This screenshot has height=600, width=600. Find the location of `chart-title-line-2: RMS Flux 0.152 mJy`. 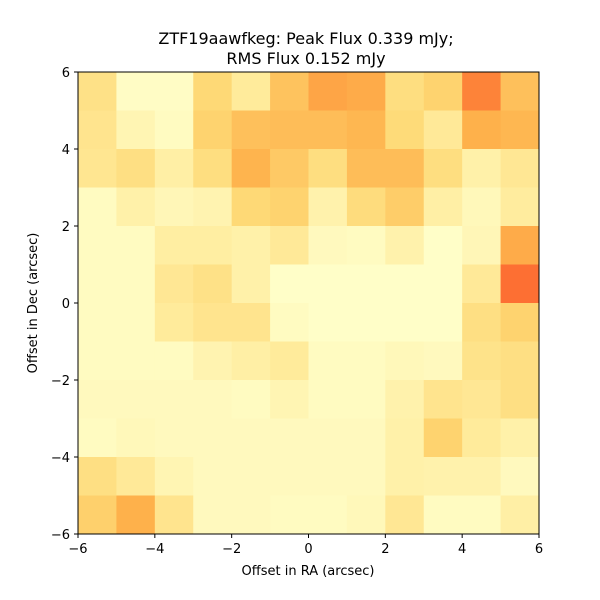

chart-title-line-2: RMS Flux 0.152 mJy is located at coordinates (305, 58).